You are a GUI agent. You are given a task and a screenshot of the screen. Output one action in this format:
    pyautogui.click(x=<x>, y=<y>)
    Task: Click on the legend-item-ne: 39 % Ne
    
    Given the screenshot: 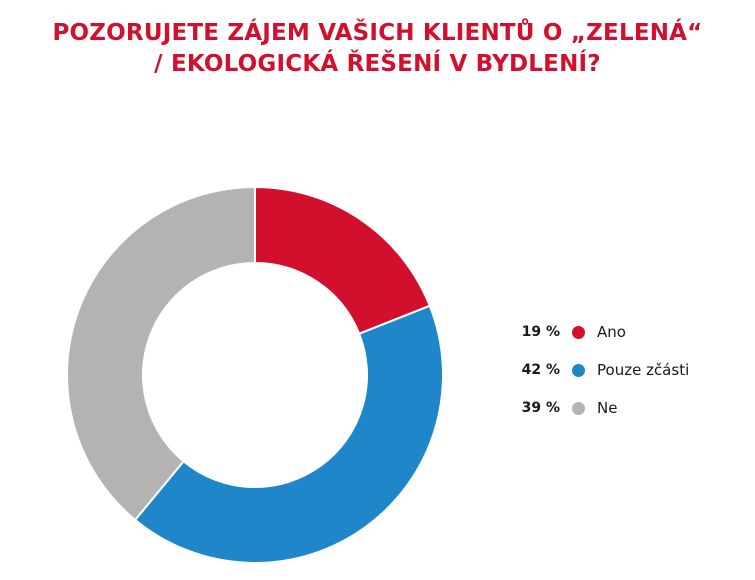 What is the action you would take?
    pyautogui.click(x=600, y=408)
    